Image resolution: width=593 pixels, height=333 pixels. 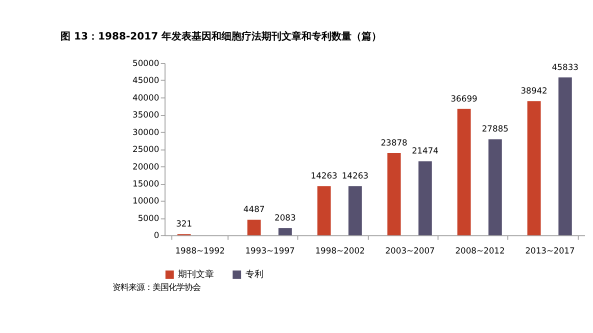 I want to click on legend-label: 期刊文章, so click(x=196, y=274).